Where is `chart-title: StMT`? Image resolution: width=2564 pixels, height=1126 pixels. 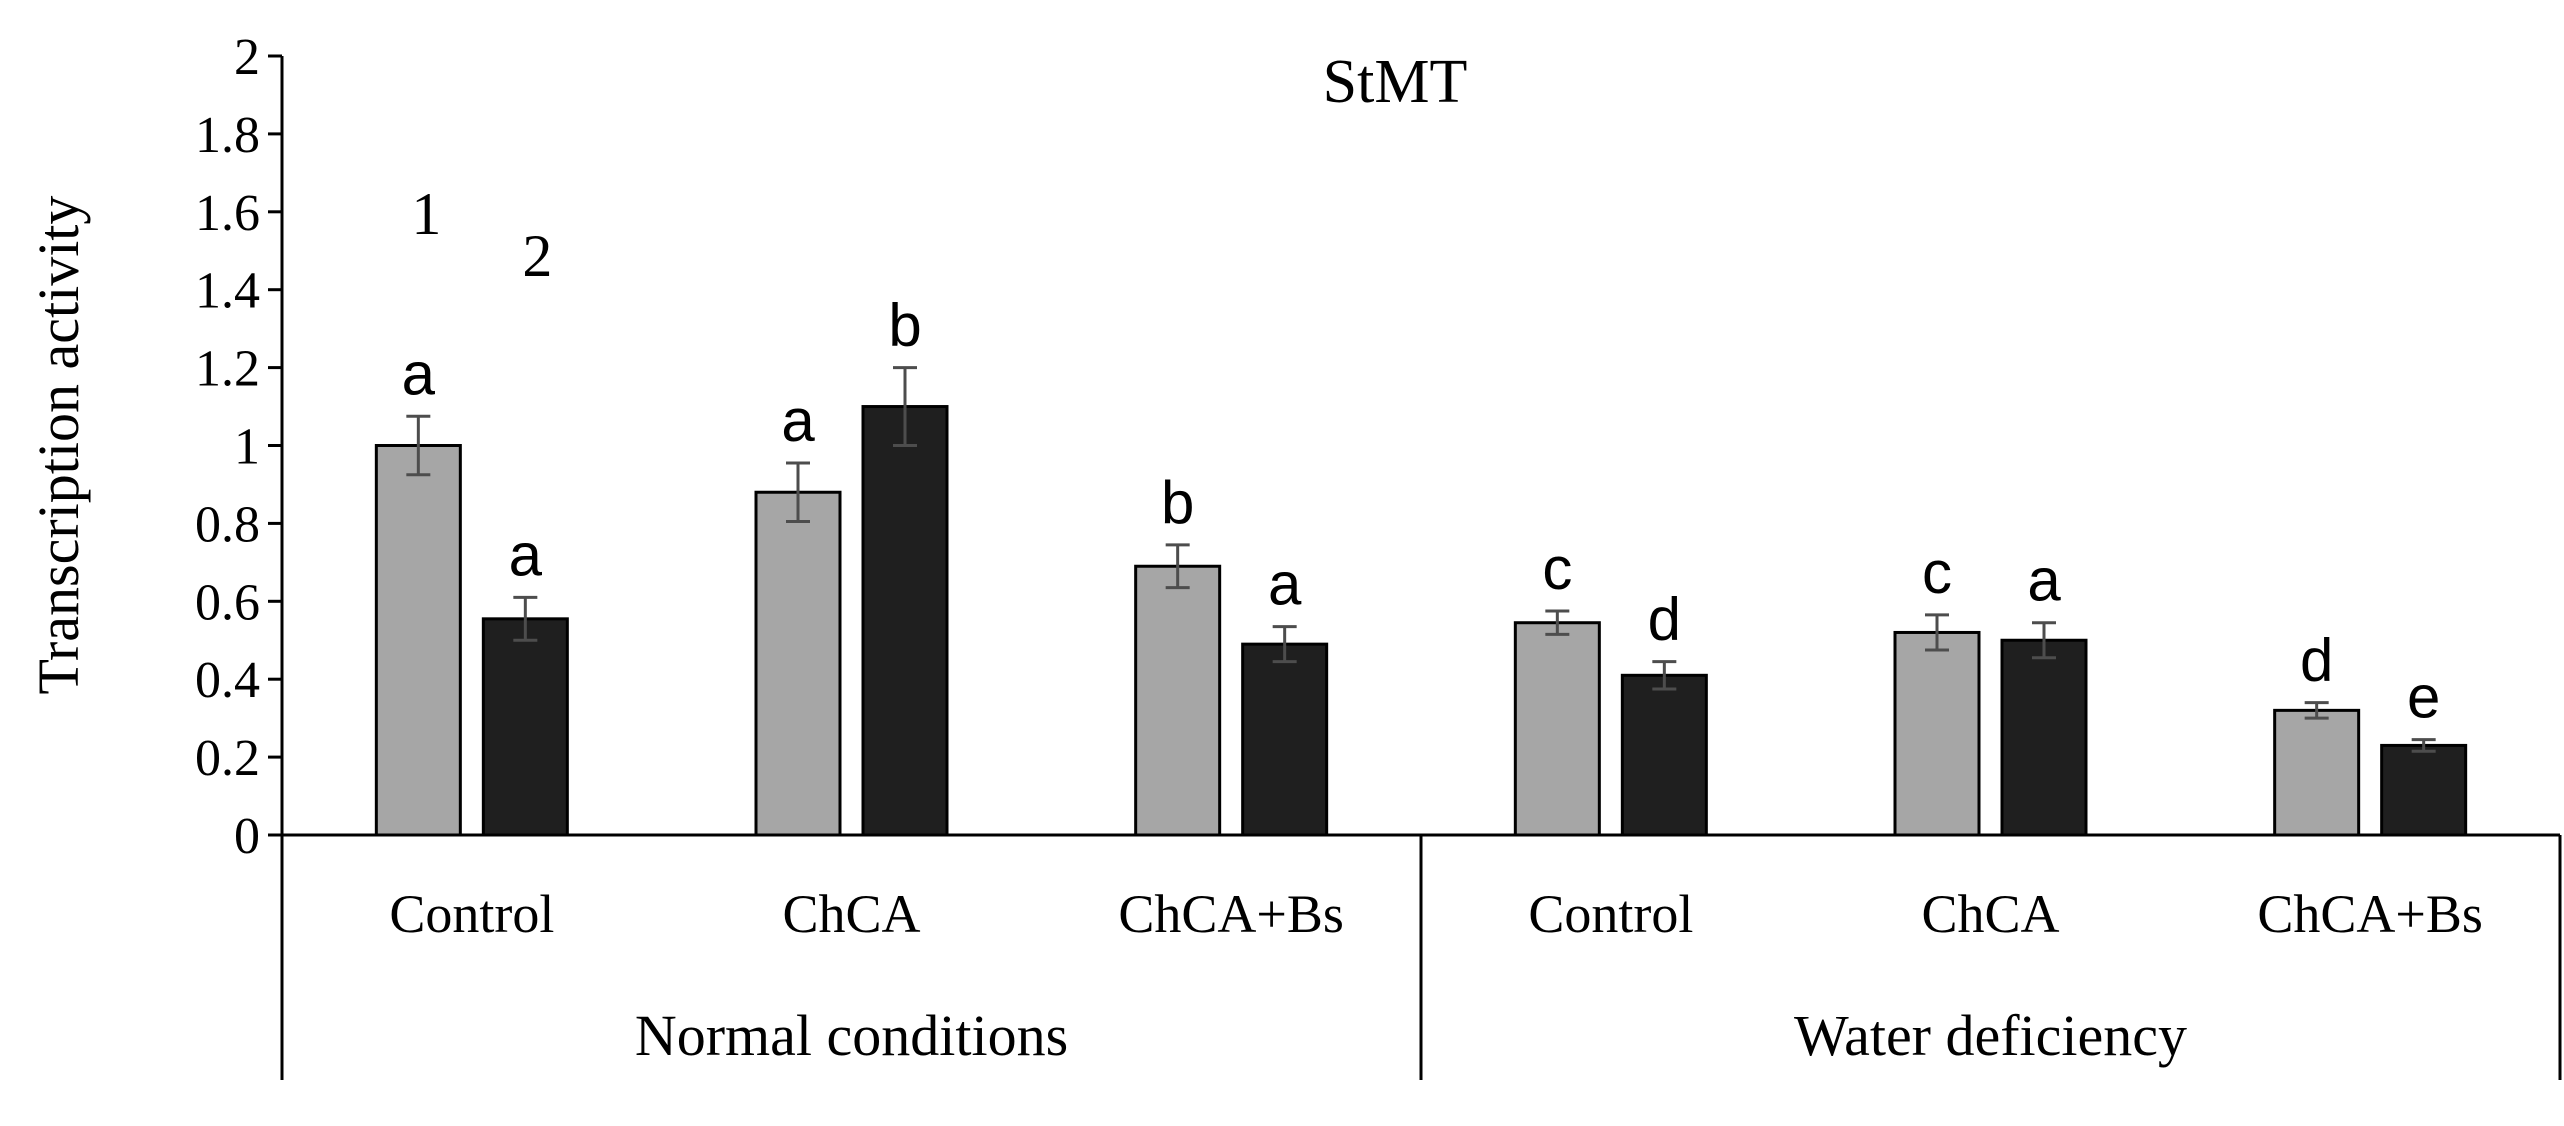
chart-title: StMT is located at coordinates (1395, 82).